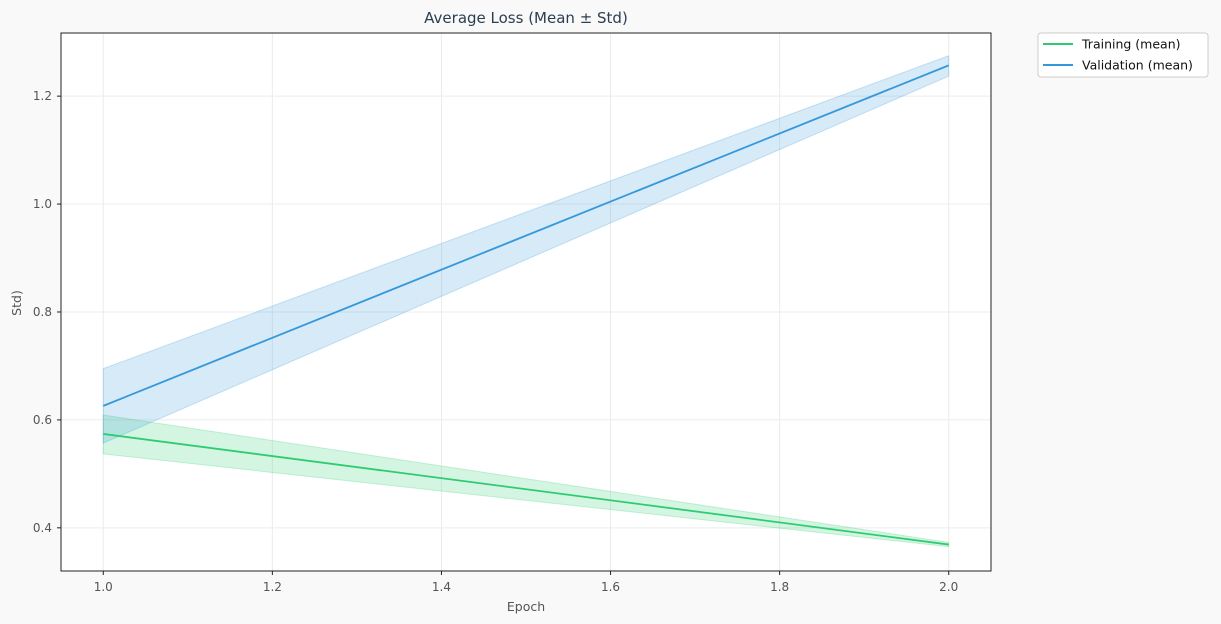 The width and height of the screenshot is (1221, 624). Describe the element at coordinates (441, 587) in the screenshot. I see `x-tick-label: 1.4` at that location.